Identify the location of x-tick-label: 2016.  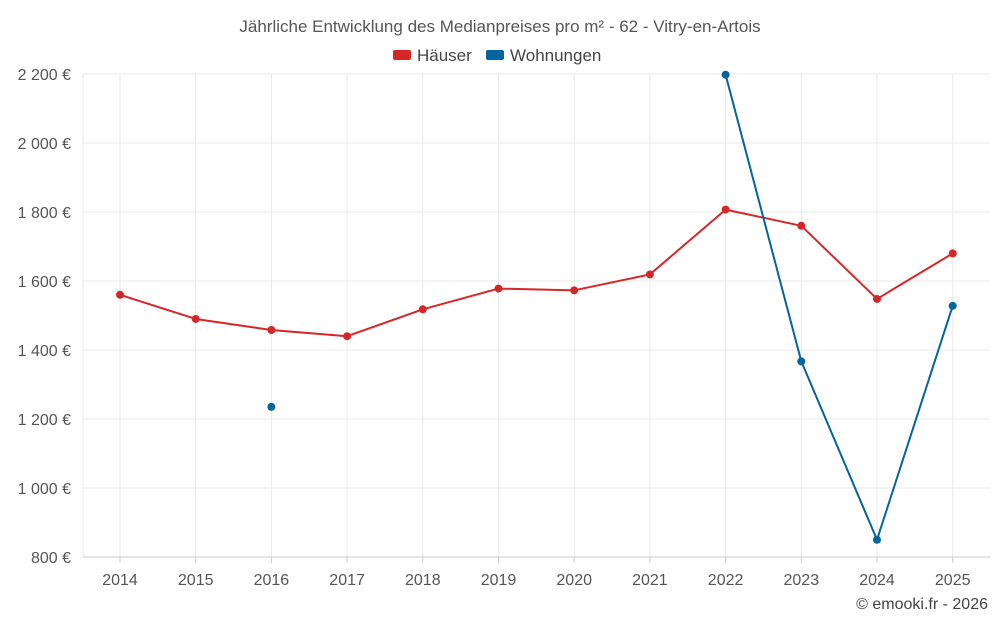
(272, 580).